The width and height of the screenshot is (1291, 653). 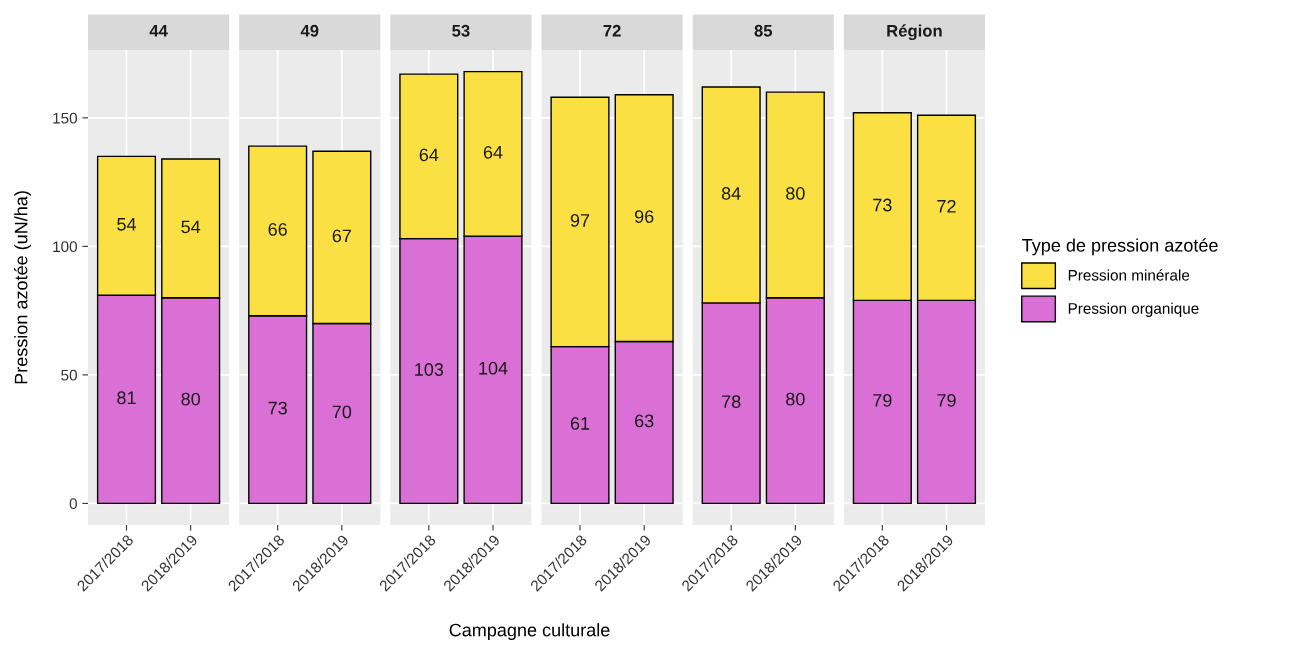 I want to click on data-label: 67, so click(x=341, y=236).